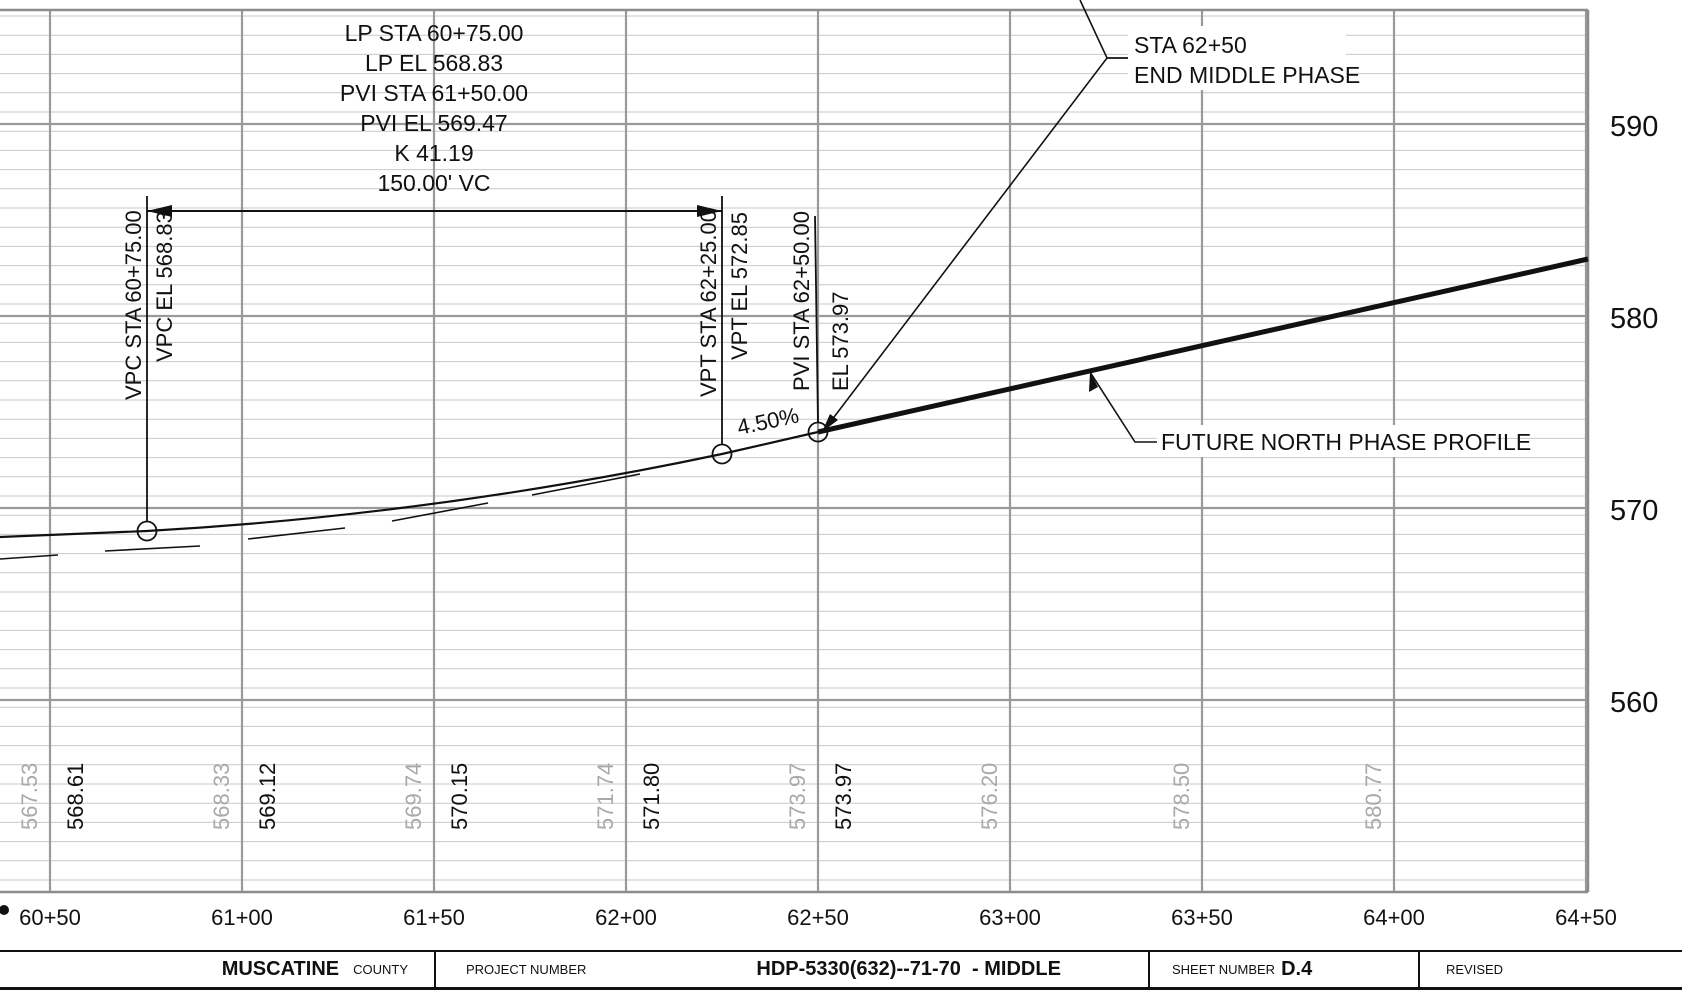 The width and height of the screenshot is (1682, 993). I want to click on proposed-elevation: 570.15, so click(459, 796).